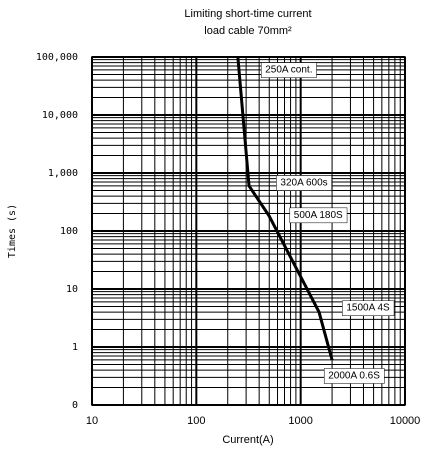 Image resolution: width=427 pixels, height=455 pixels. I want to click on y-axis-label: Times (s), so click(12, 231).